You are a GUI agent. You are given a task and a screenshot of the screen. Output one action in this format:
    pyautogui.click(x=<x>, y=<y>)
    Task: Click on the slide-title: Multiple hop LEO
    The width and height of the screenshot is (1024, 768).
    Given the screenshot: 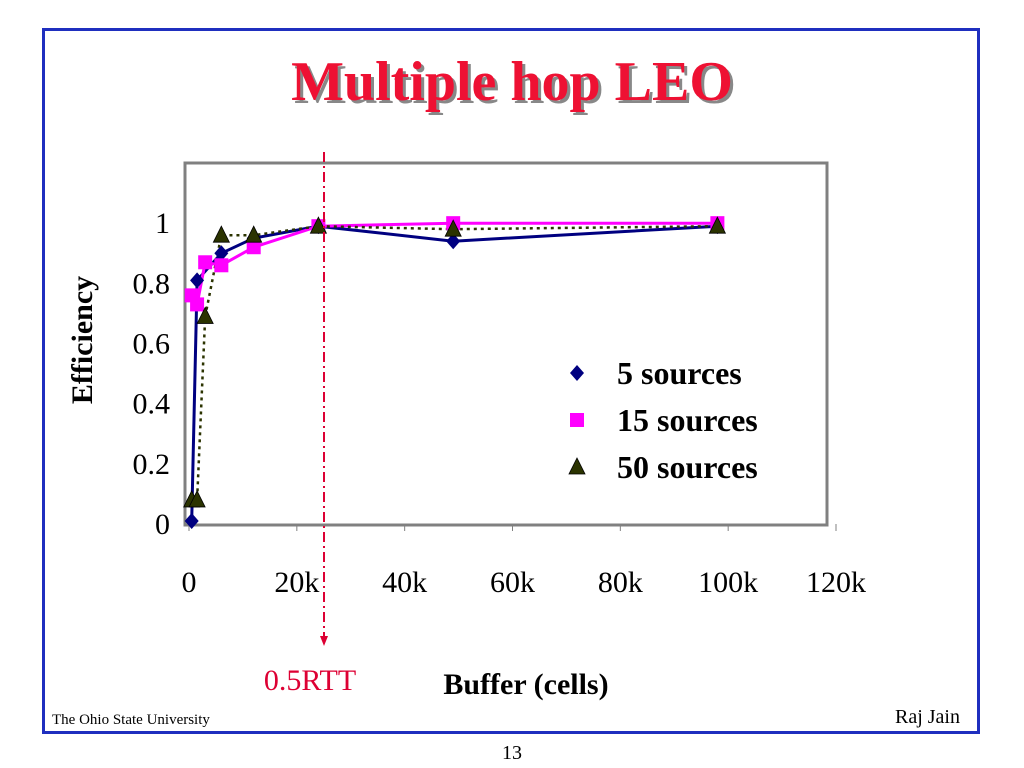 What is the action you would take?
    pyautogui.click(x=512, y=82)
    